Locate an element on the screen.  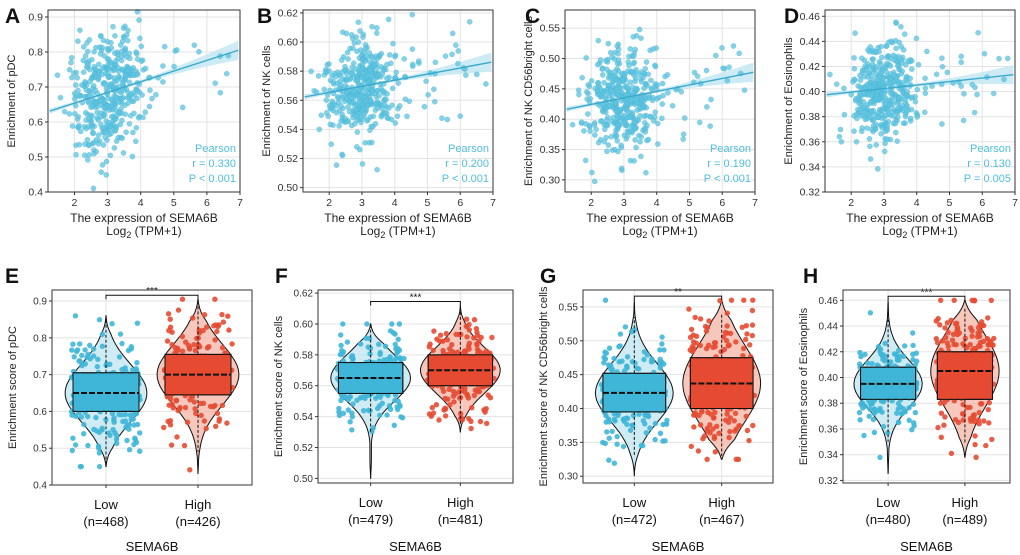
y-tick-label: 0.8 is located at coordinates (35, 53).